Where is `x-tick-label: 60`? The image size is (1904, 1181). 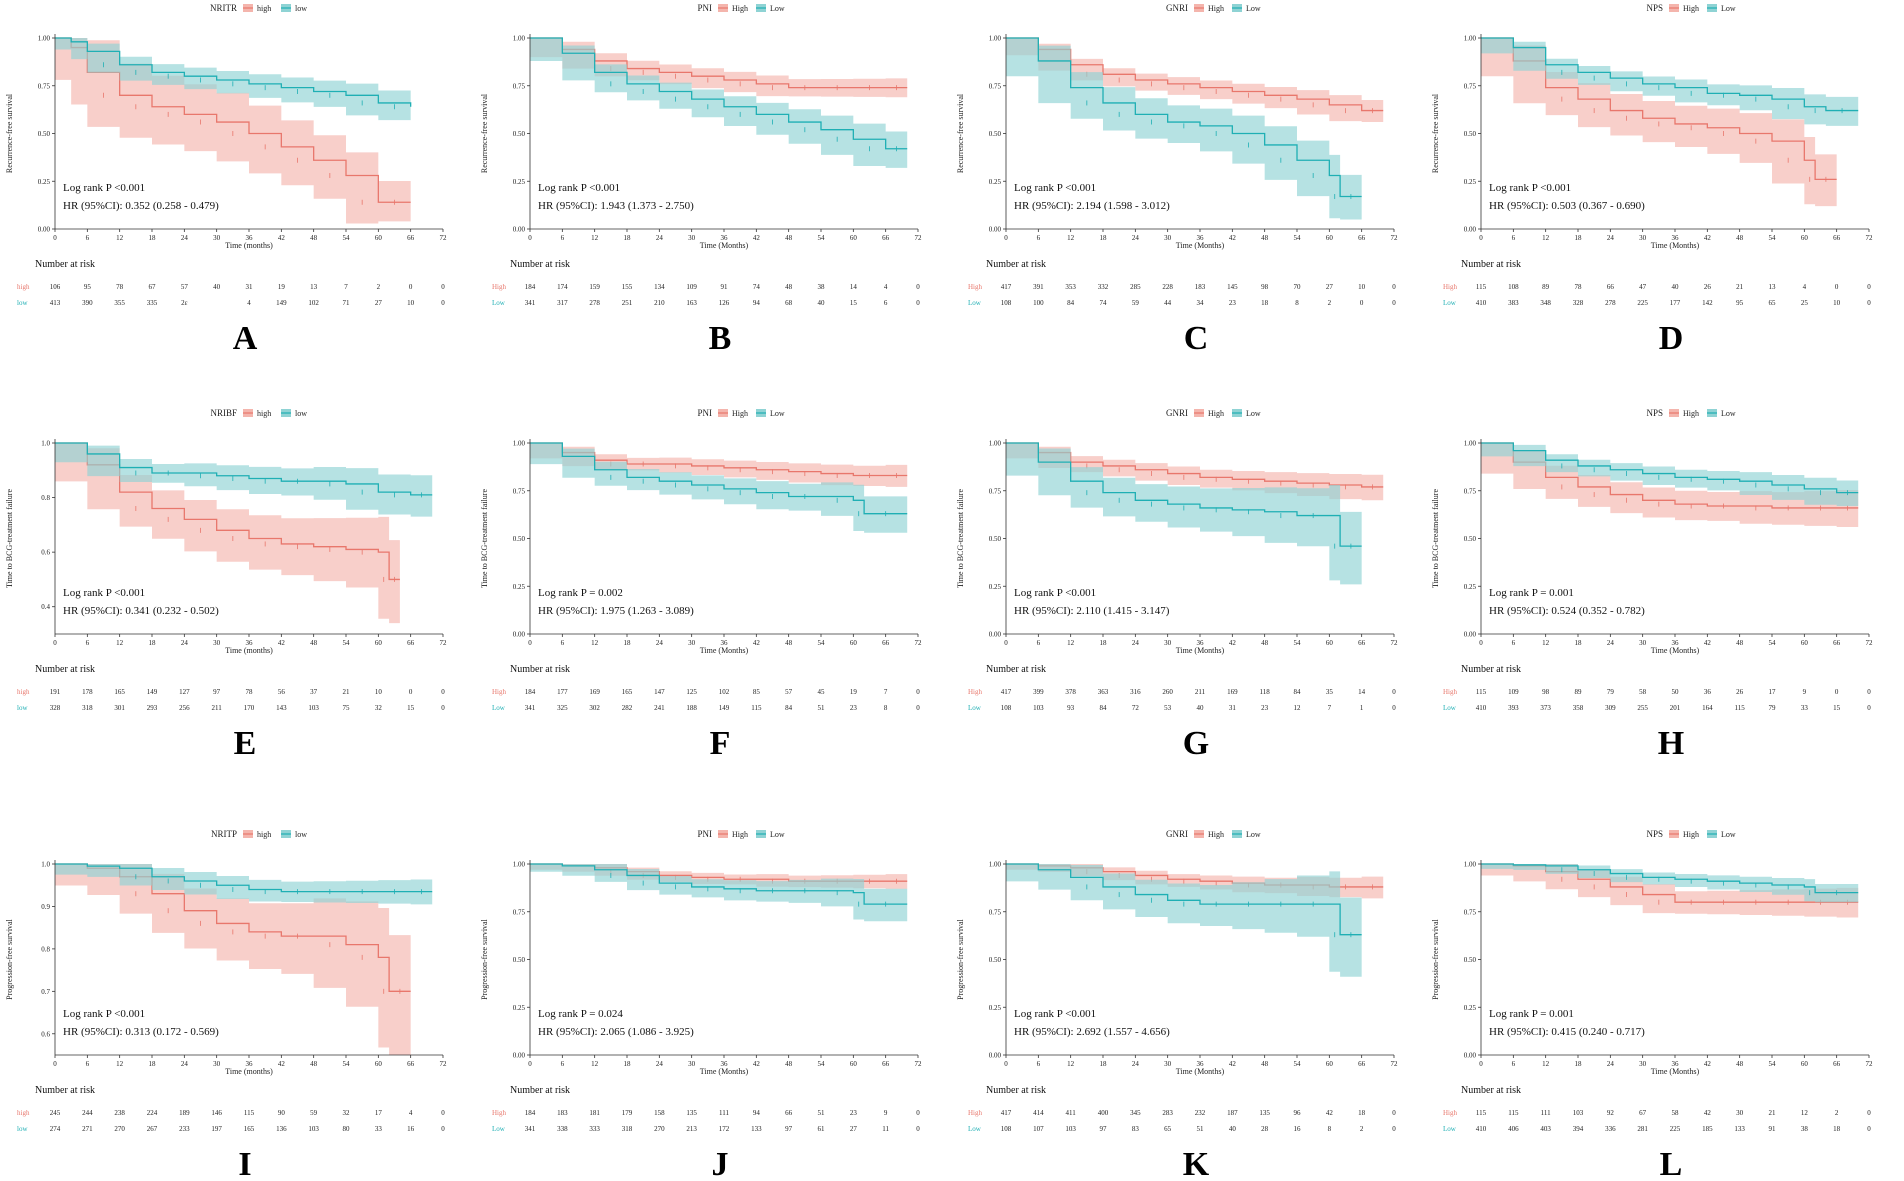 x-tick-label: 60 is located at coordinates (379, 238).